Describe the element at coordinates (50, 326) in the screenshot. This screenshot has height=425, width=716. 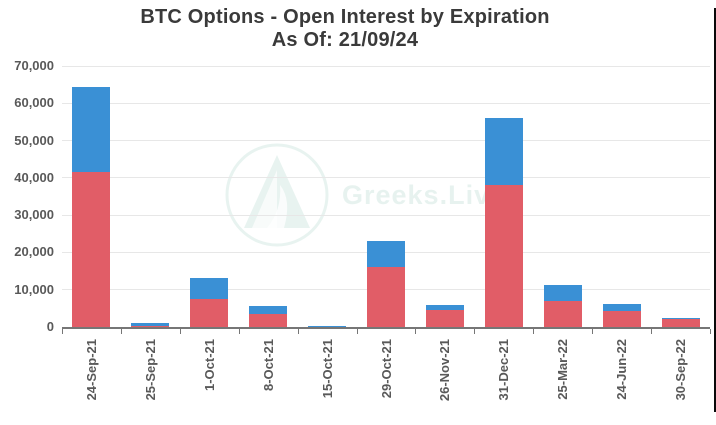
I see `y-axis-tick-label: 0` at that location.